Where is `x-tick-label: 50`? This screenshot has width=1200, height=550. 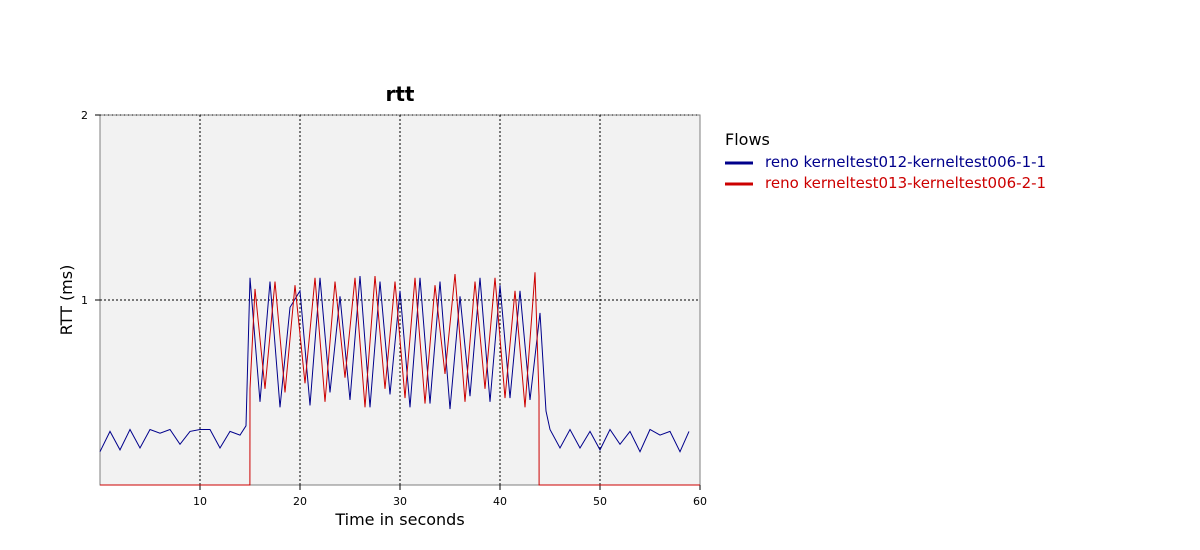
x-tick-label: 50 is located at coordinates (600, 501).